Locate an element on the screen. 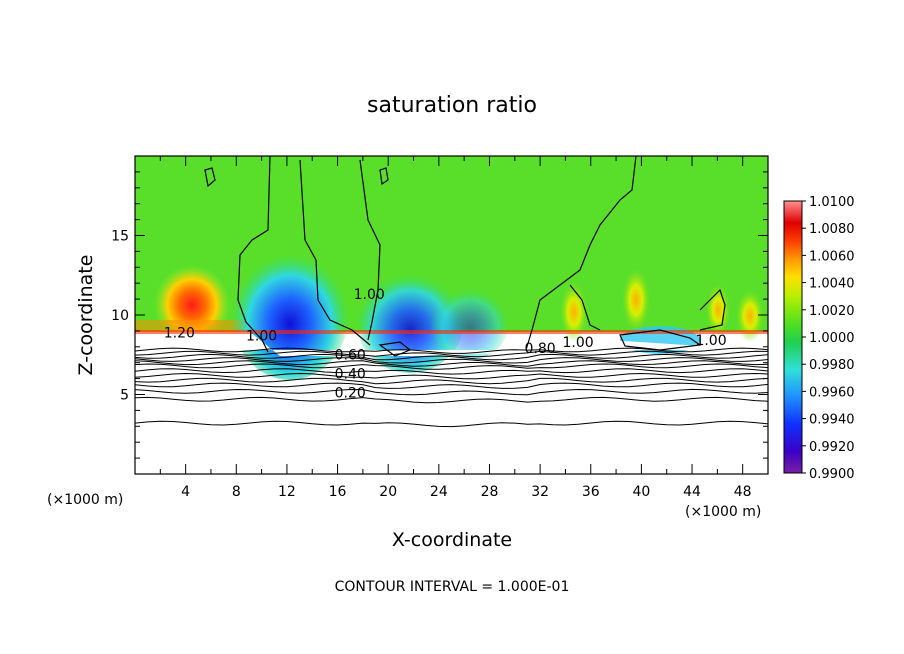 The height and width of the screenshot is (654, 904). x-tick-label: 12 is located at coordinates (287, 492).